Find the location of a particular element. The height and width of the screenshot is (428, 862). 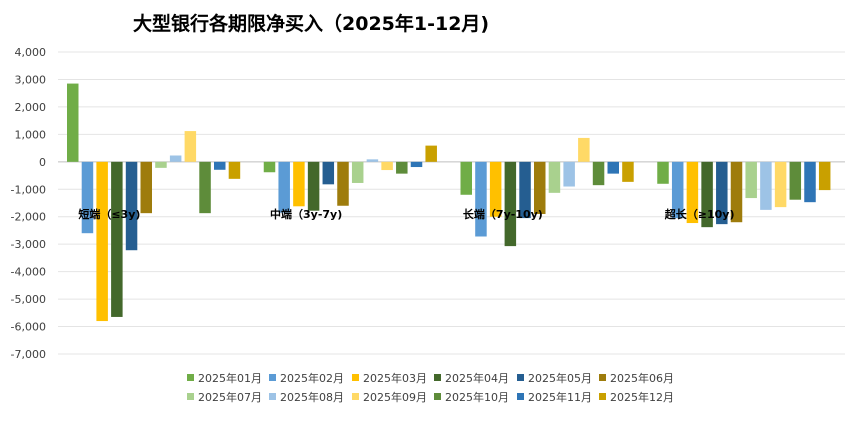

y-tick-label: -6,000 is located at coordinates (28, 327).